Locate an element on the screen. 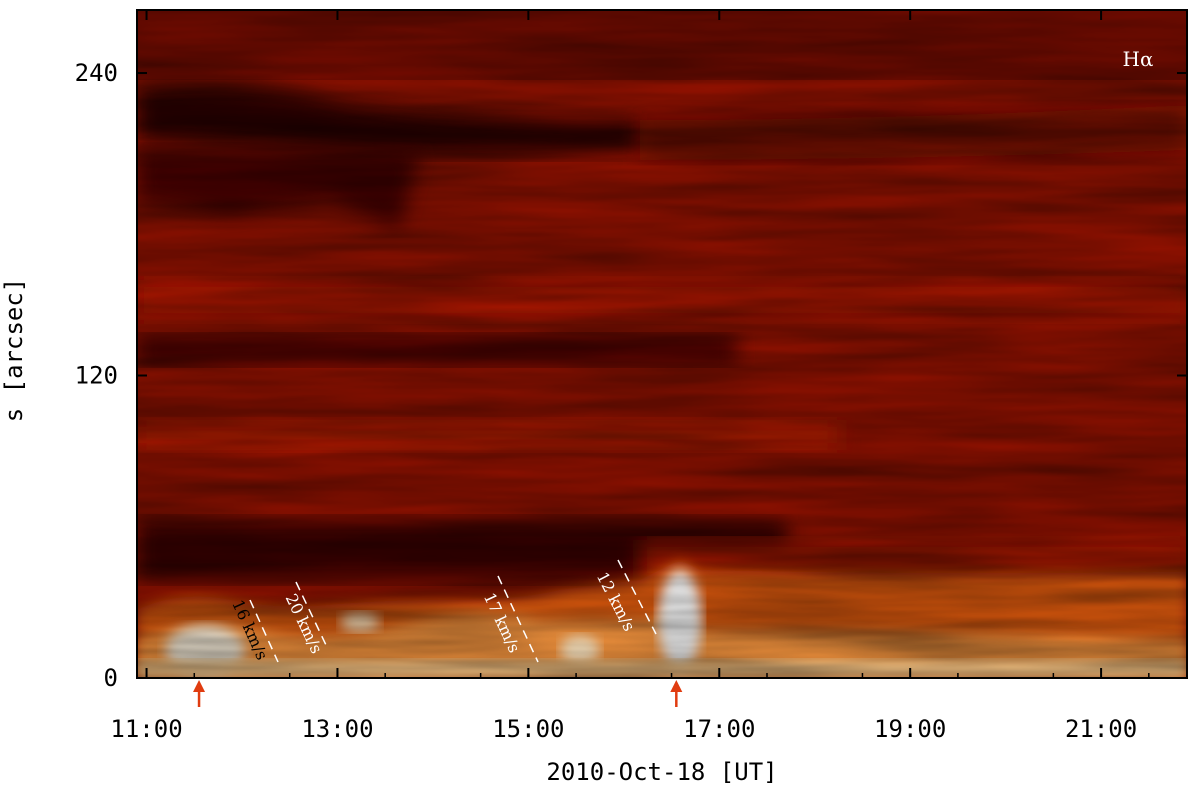  x-tick-label: 15:00 is located at coordinates (528, 729).